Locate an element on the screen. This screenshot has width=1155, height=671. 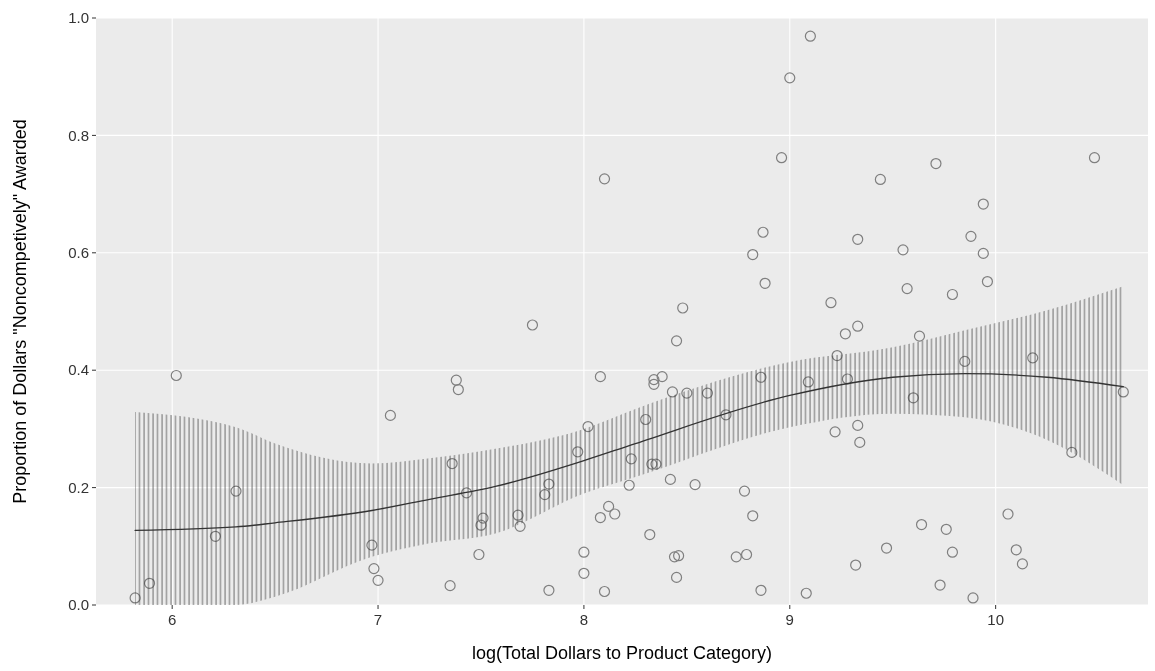
y-tick-label: 0.2 is located at coordinates (78, 487).